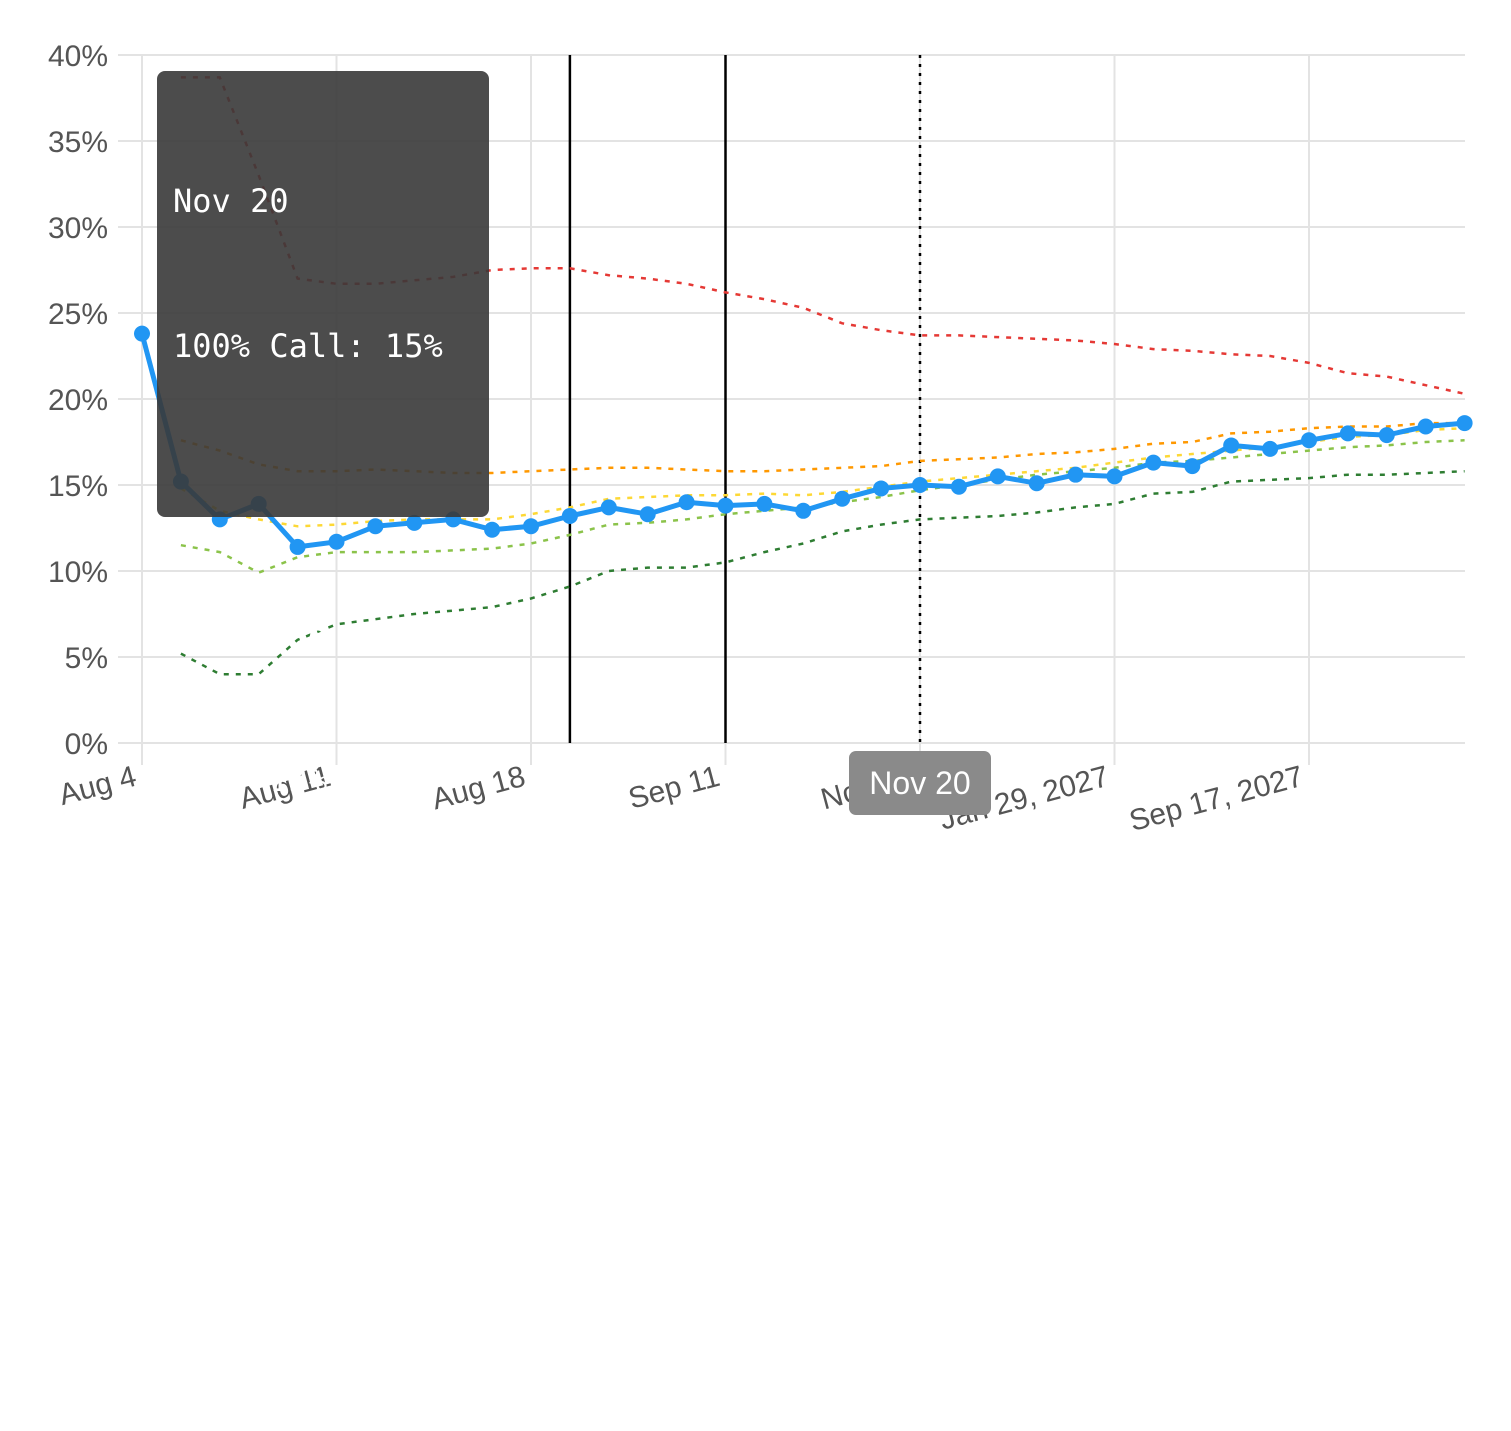  Describe the element at coordinates (78, 486) in the screenshot. I see `y-tick-label: 15%` at that location.